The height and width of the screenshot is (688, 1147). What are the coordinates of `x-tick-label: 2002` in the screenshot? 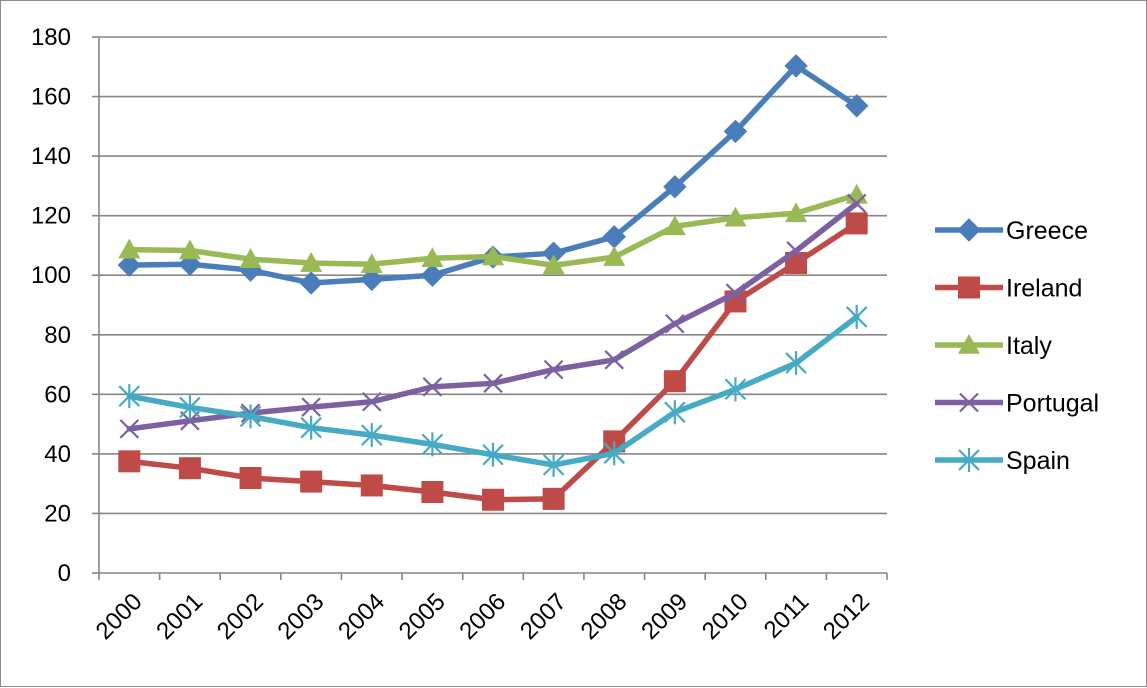 It's located at (240, 616).